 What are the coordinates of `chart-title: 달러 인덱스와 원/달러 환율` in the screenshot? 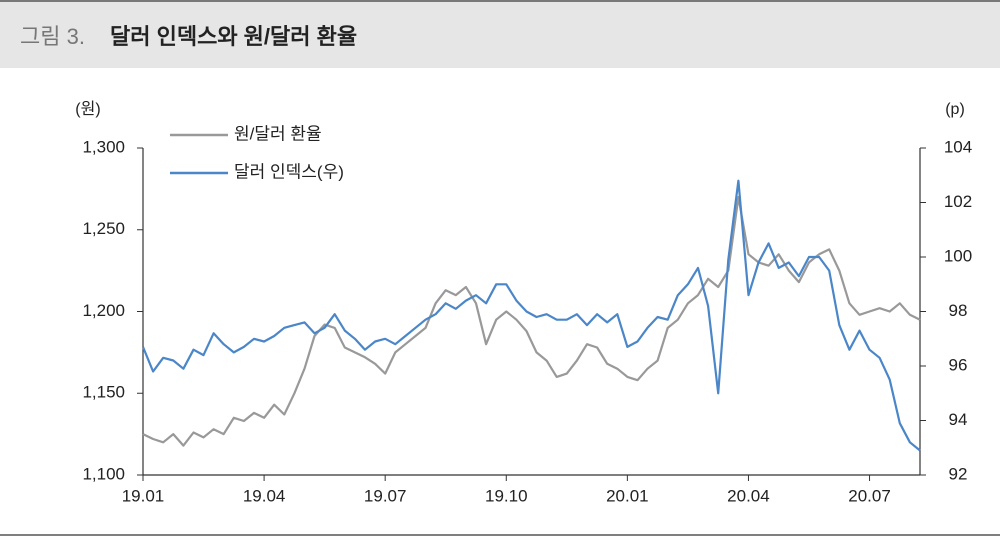 It's located at (233, 36).